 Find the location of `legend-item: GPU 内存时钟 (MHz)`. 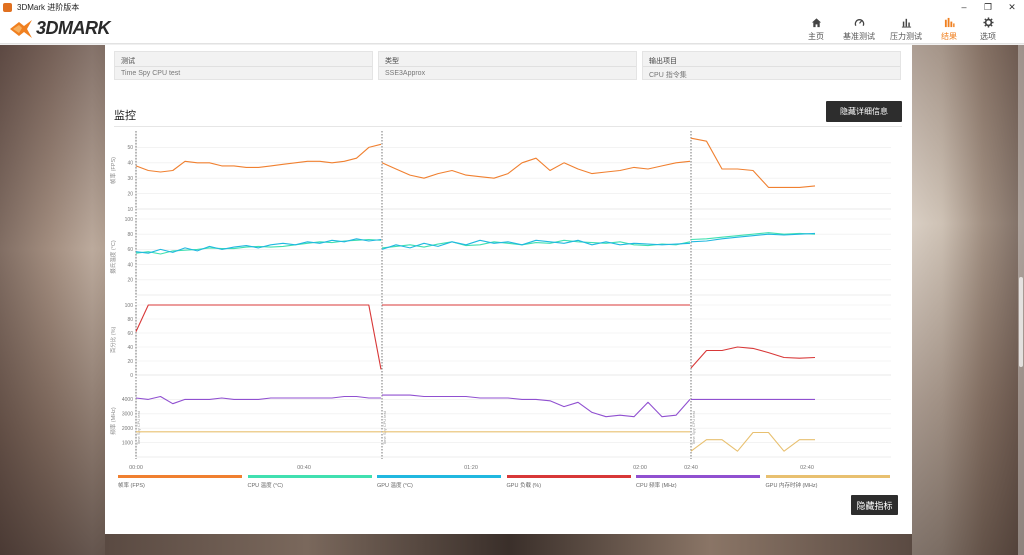

legend-item: GPU 内存时钟 (MHz) is located at coordinates (828, 482).